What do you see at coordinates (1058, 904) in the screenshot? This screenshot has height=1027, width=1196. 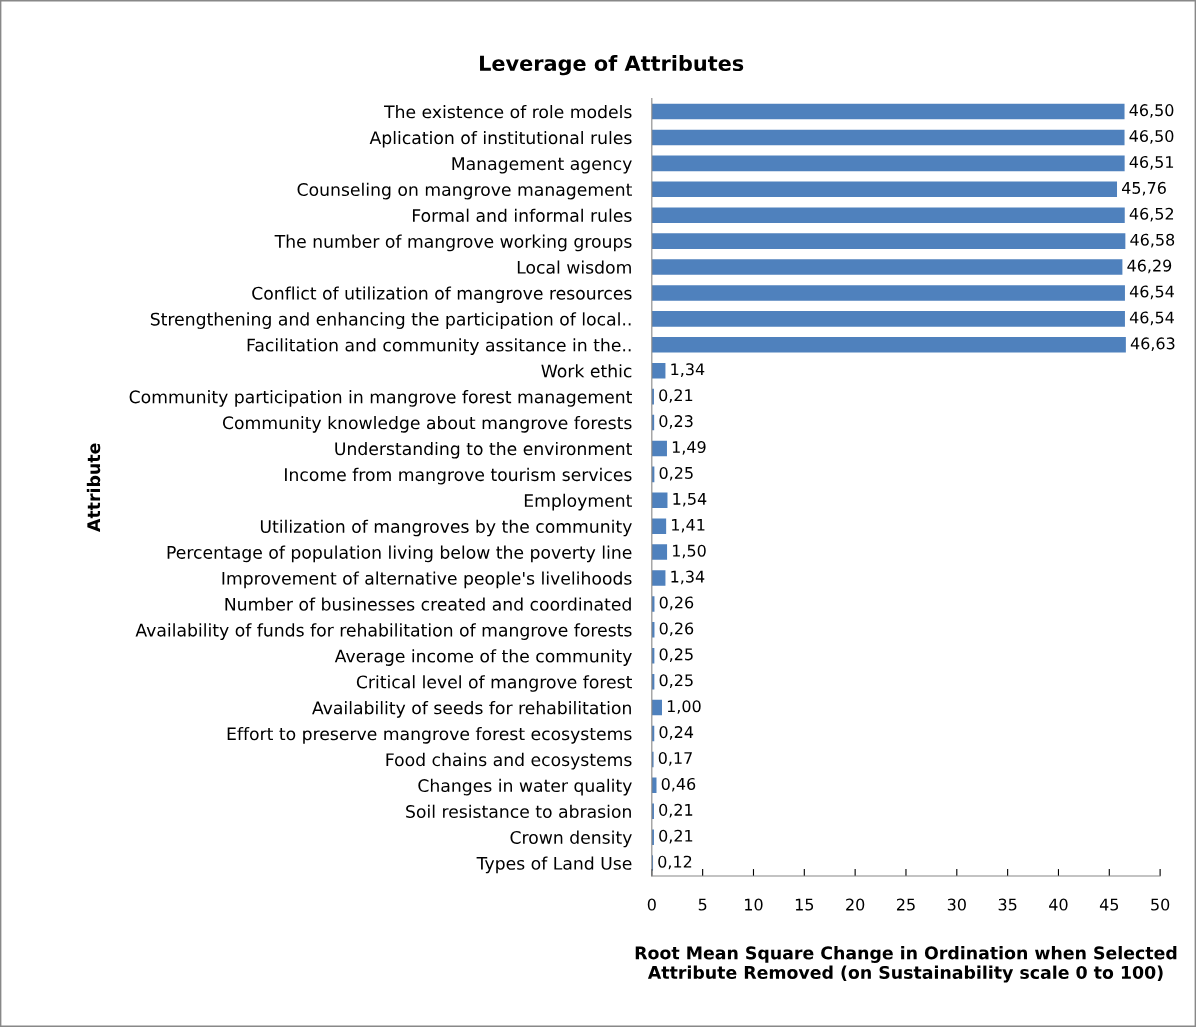 I see `x-tick-label: 40` at bounding box center [1058, 904].